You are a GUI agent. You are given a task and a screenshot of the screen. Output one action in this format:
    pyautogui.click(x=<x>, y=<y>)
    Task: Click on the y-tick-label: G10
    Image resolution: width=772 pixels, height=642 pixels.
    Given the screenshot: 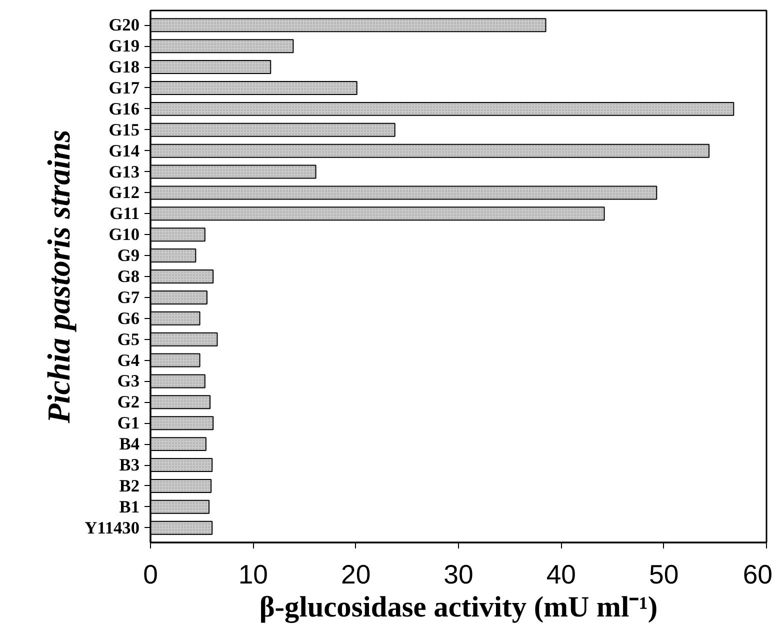 What is the action you would take?
    pyautogui.click(x=124, y=234)
    